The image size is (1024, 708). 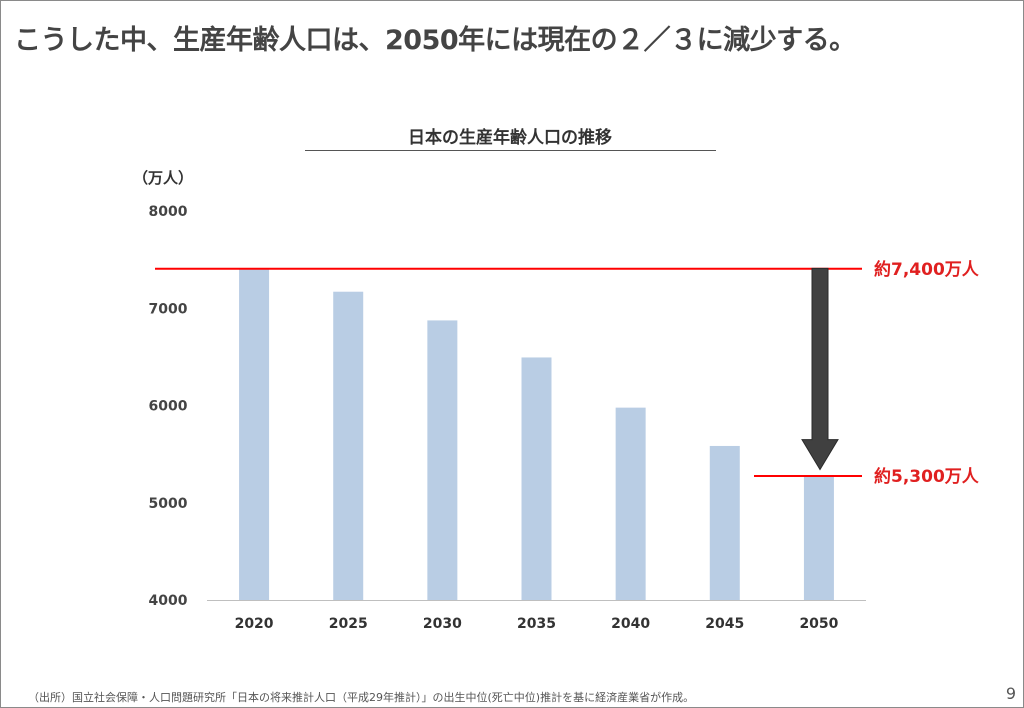 What do you see at coordinates (1010, 693) in the screenshot?
I see `page-number: 9` at bounding box center [1010, 693].